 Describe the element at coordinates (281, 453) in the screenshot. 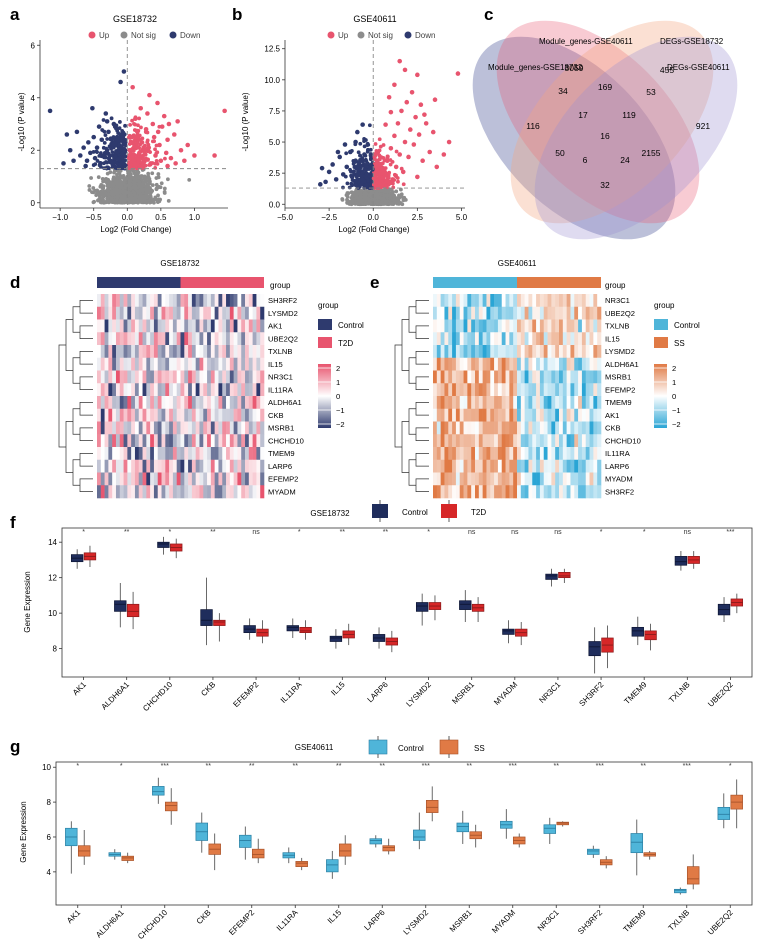

I see `gene-label: TMEM9` at that location.